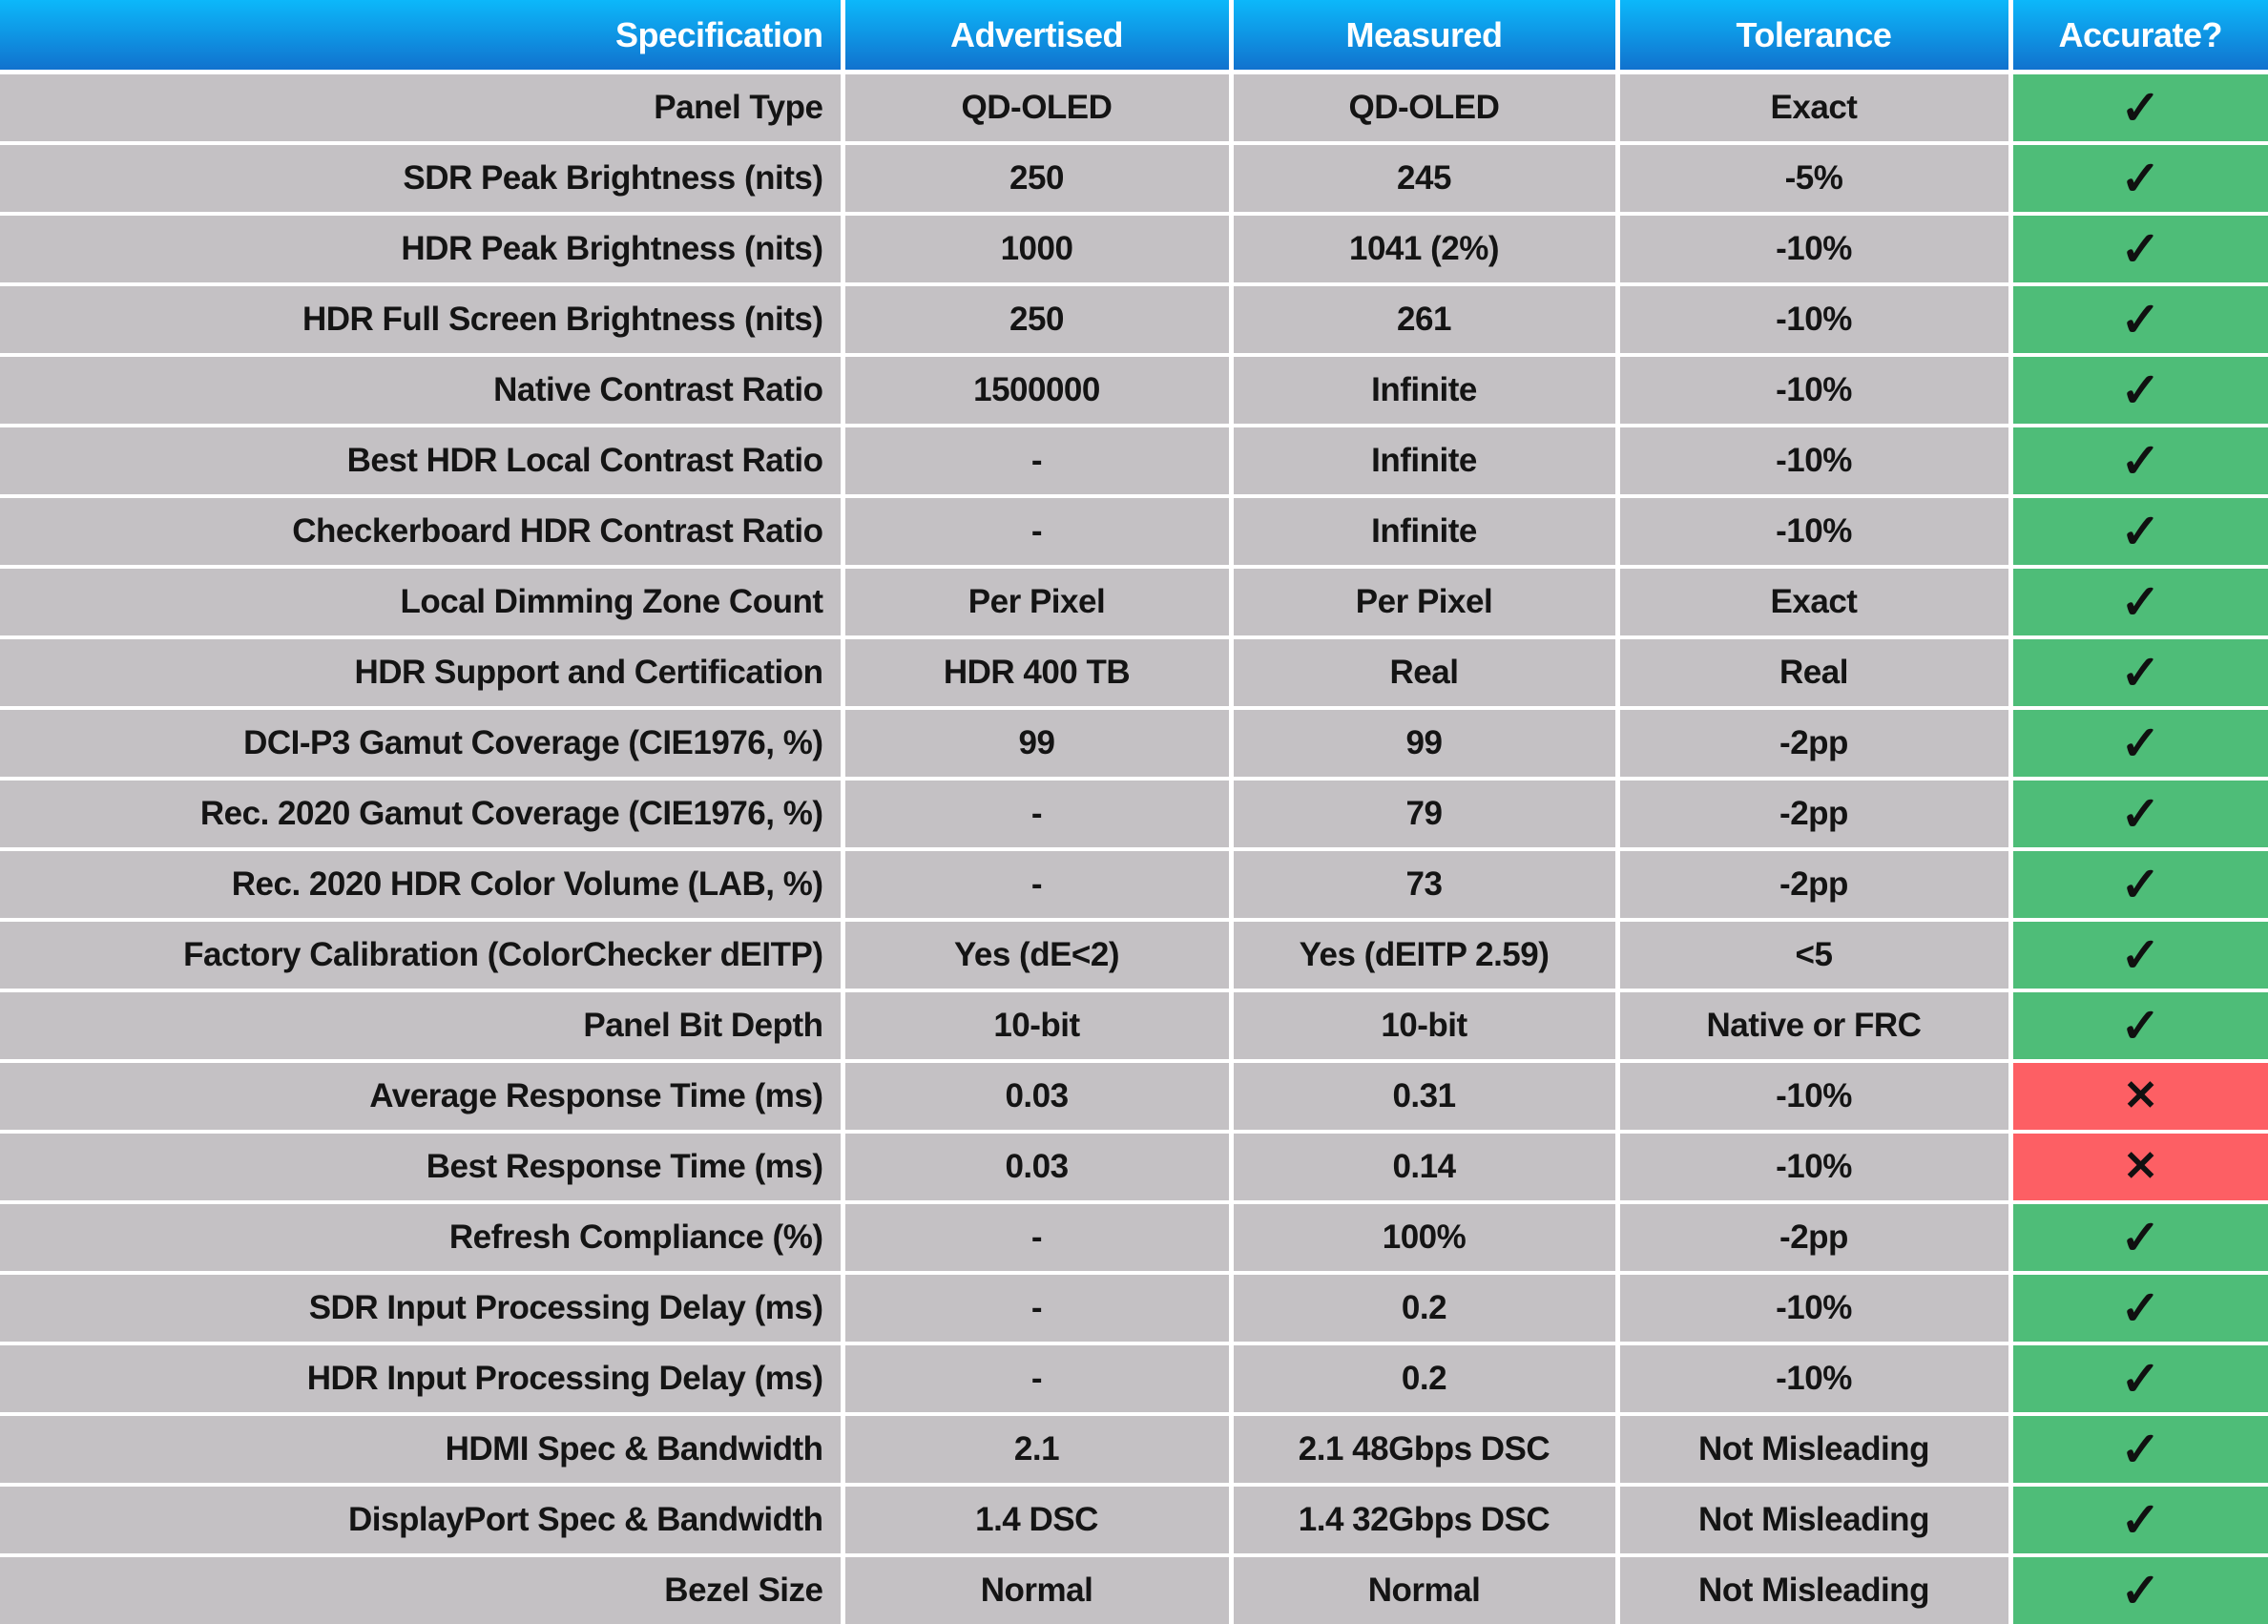 This screenshot has width=2268, height=1624. Describe the element at coordinates (1425, 250) in the screenshot. I see `cell-measured: 1041 (2%)` at that location.